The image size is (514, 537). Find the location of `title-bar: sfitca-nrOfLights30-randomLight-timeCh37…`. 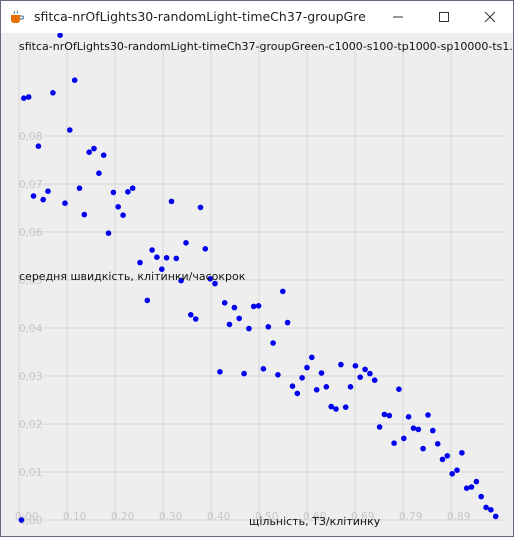

title-bar: sfitca-nrOfLights30-randomLight-timeCh37… is located at coordinates (257, 17).